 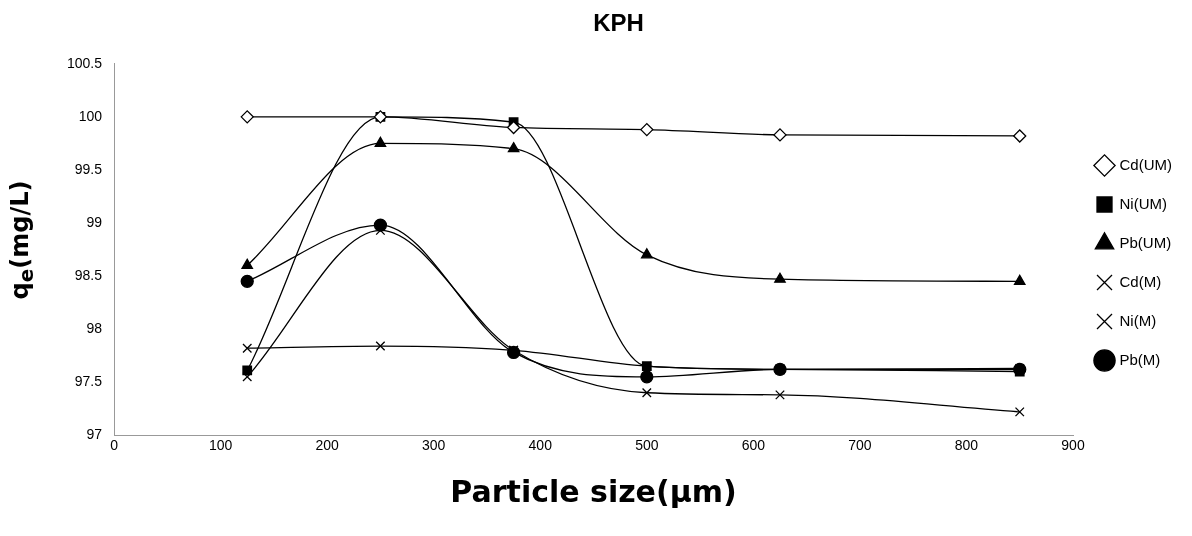 What do you see at coordinates (434, 445) in the screenshot?
I see `x-tick-label: 300` at bounding box center [434, 445].